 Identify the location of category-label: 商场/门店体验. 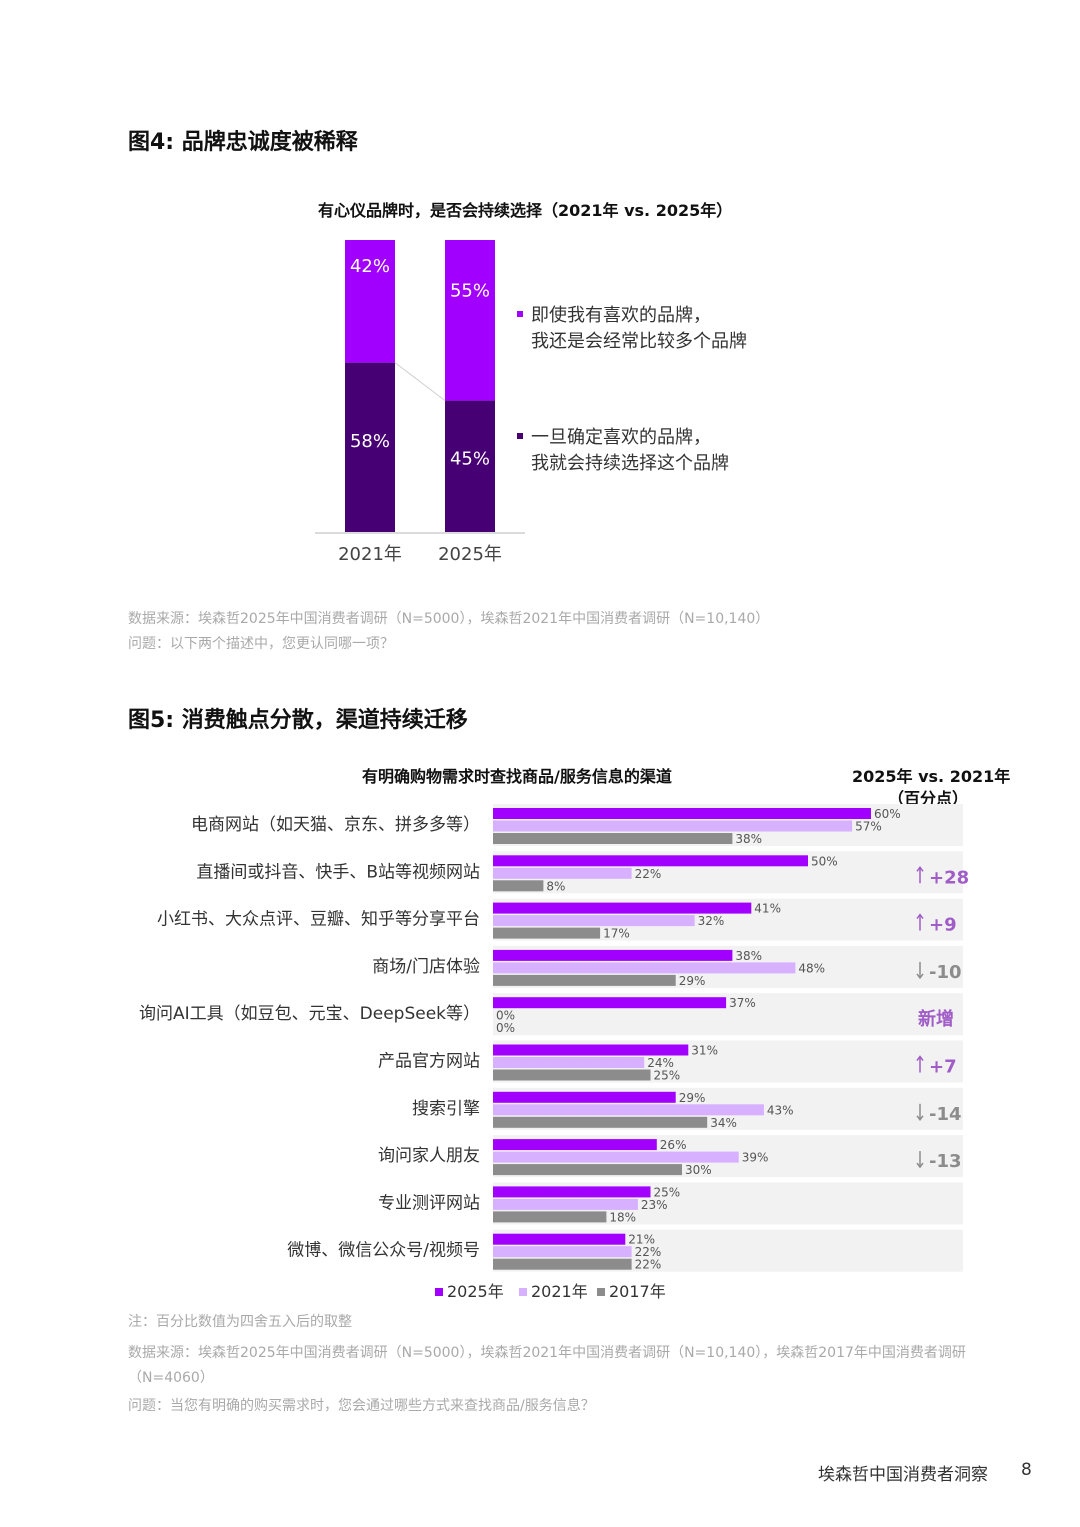
(426, 967).